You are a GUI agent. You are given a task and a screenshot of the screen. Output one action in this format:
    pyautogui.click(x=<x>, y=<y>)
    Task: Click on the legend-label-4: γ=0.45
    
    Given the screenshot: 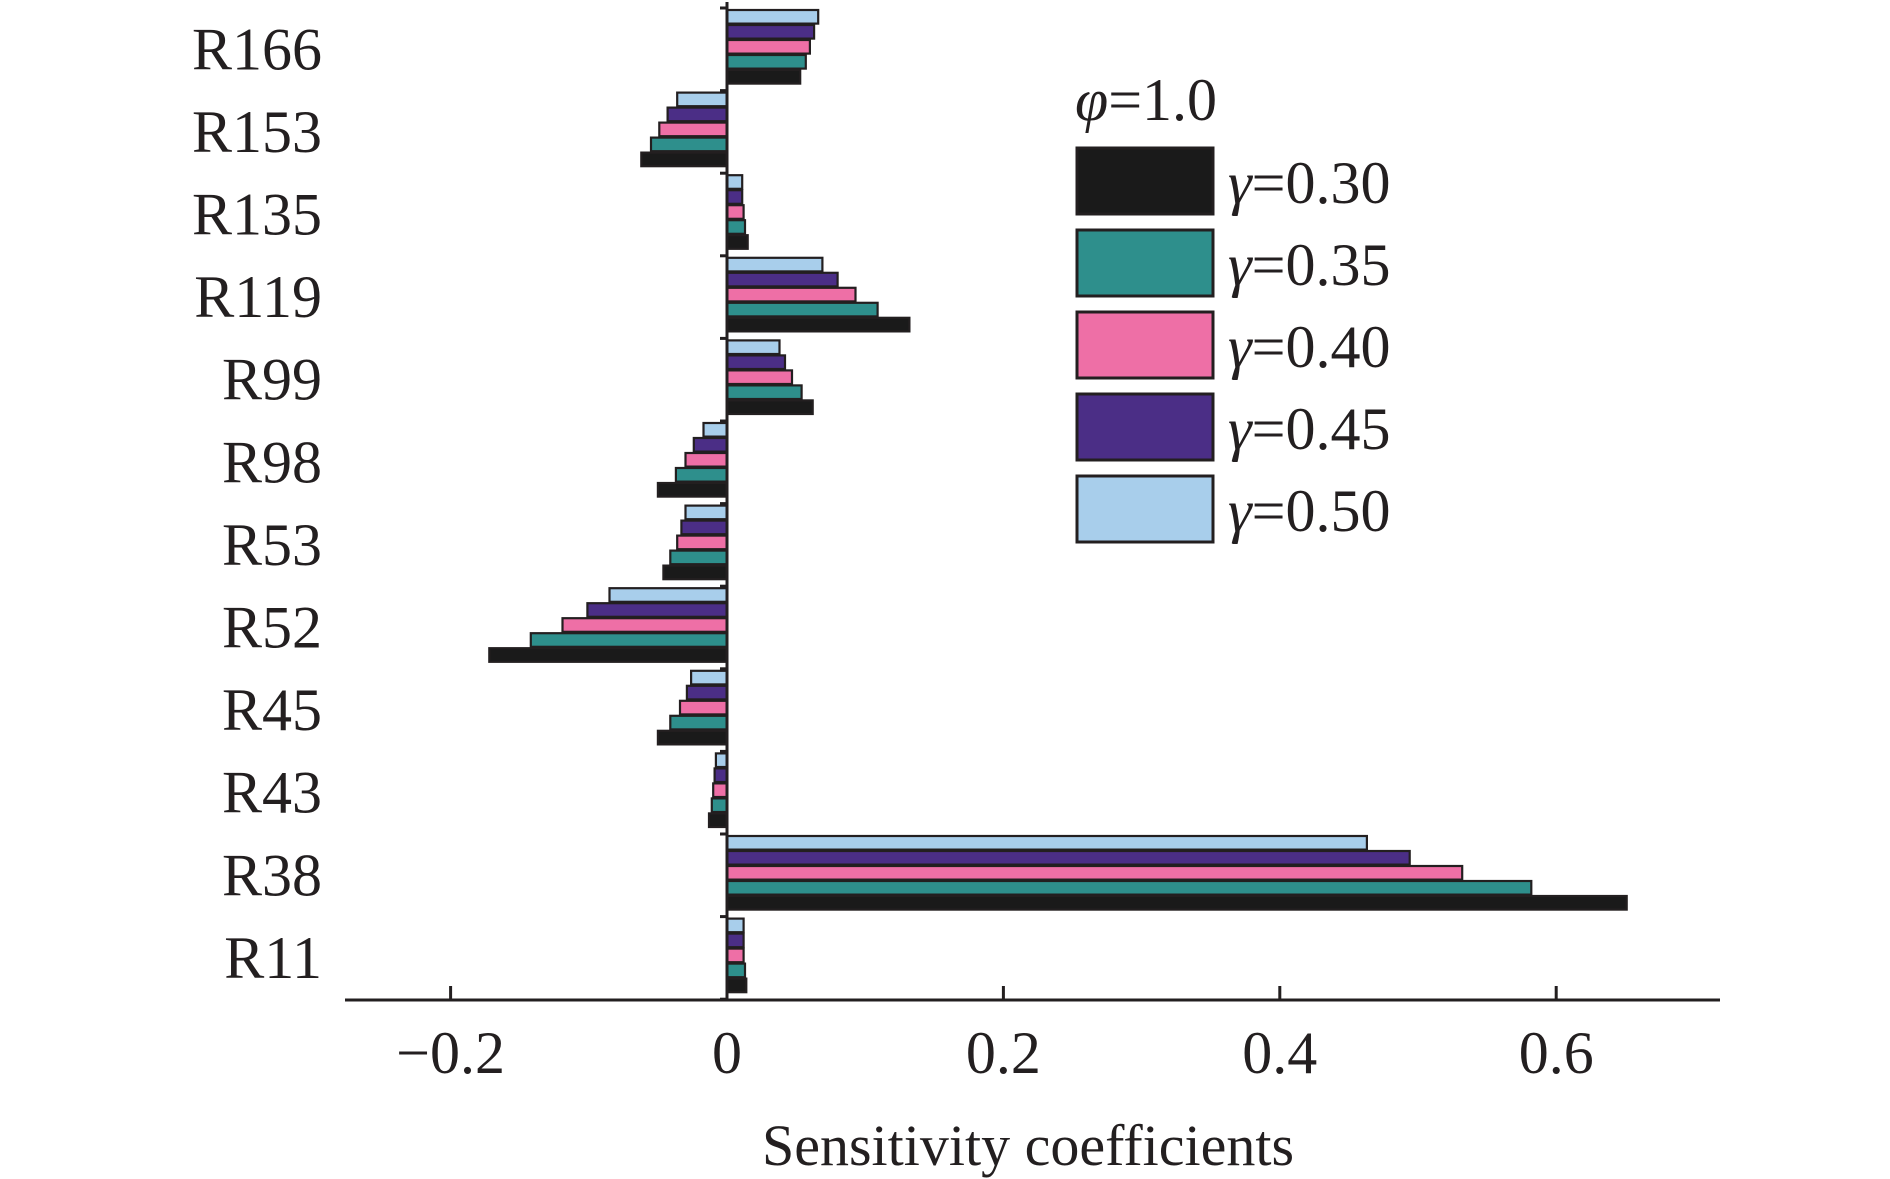 What is the action you would take?
    pyautogui.click(x=1309, y=429)
    